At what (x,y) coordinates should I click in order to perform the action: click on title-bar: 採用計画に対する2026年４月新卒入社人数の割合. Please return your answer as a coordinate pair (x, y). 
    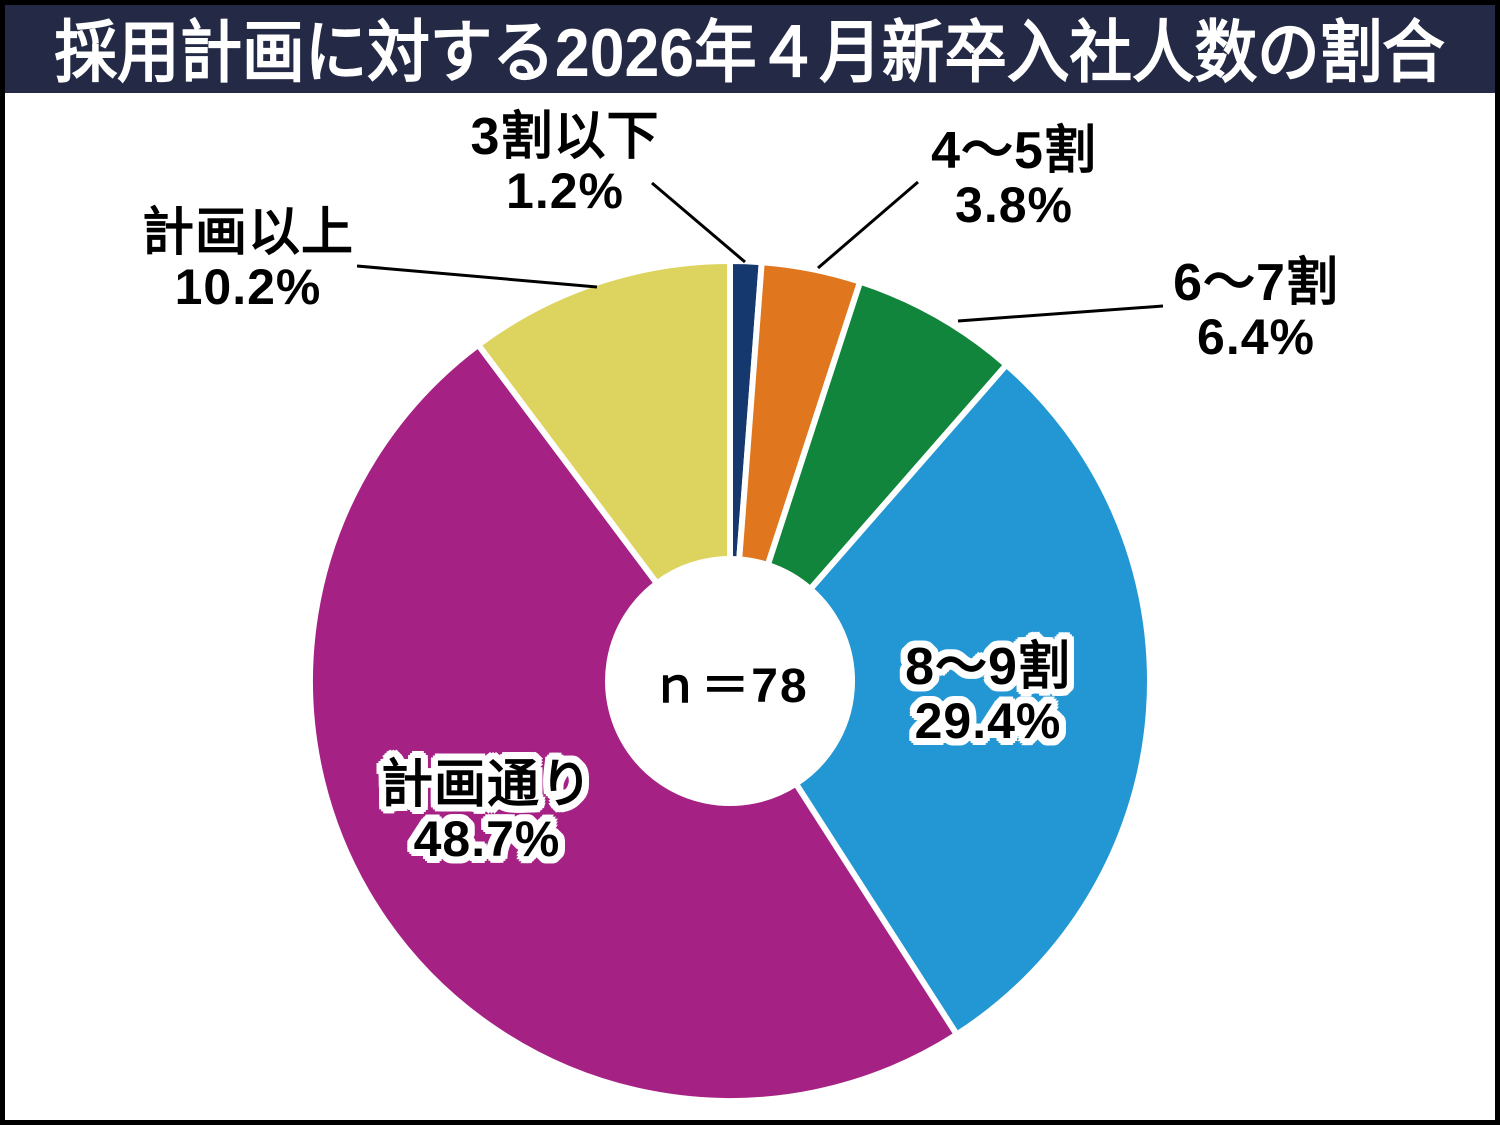
    Looking at the image, I should click on (750, 46).